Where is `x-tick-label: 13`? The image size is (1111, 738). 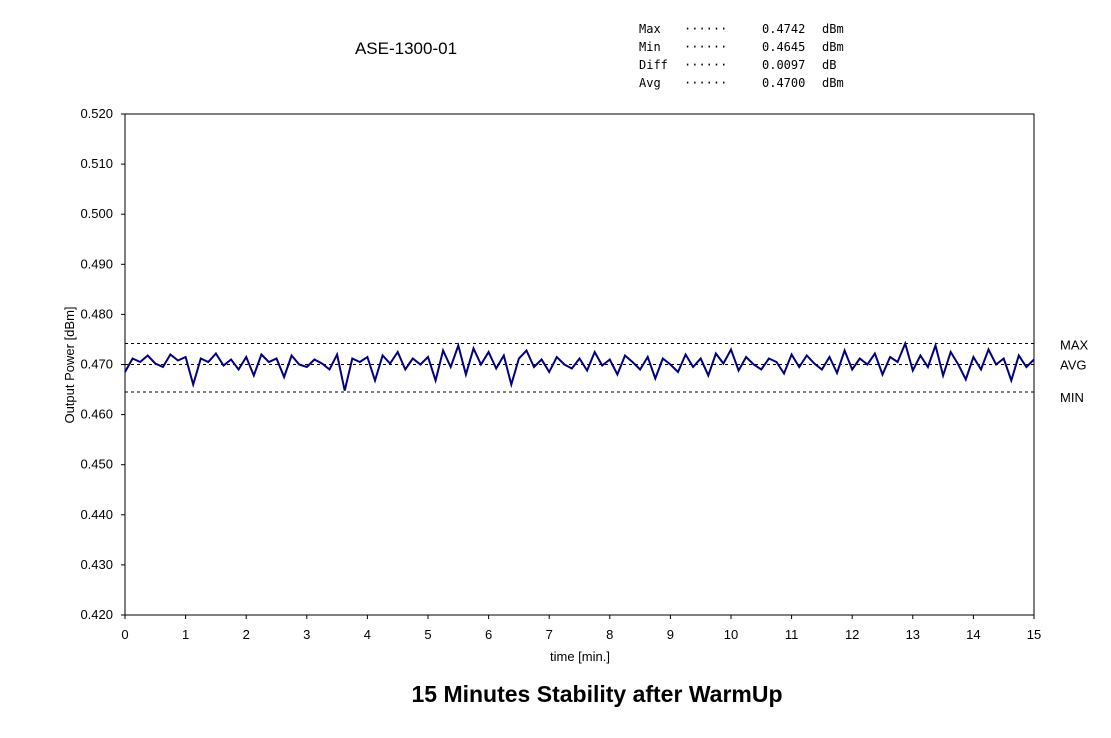 x-tick-label: 13 is located at coordinates (913, 634).